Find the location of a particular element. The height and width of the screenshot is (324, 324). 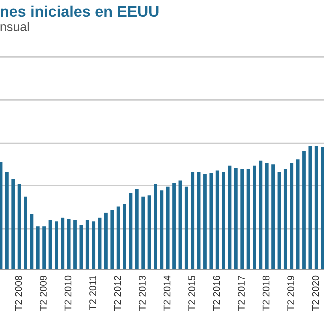

chart-title: nes iniciales en EEUU is located at coordinates (80, 12).